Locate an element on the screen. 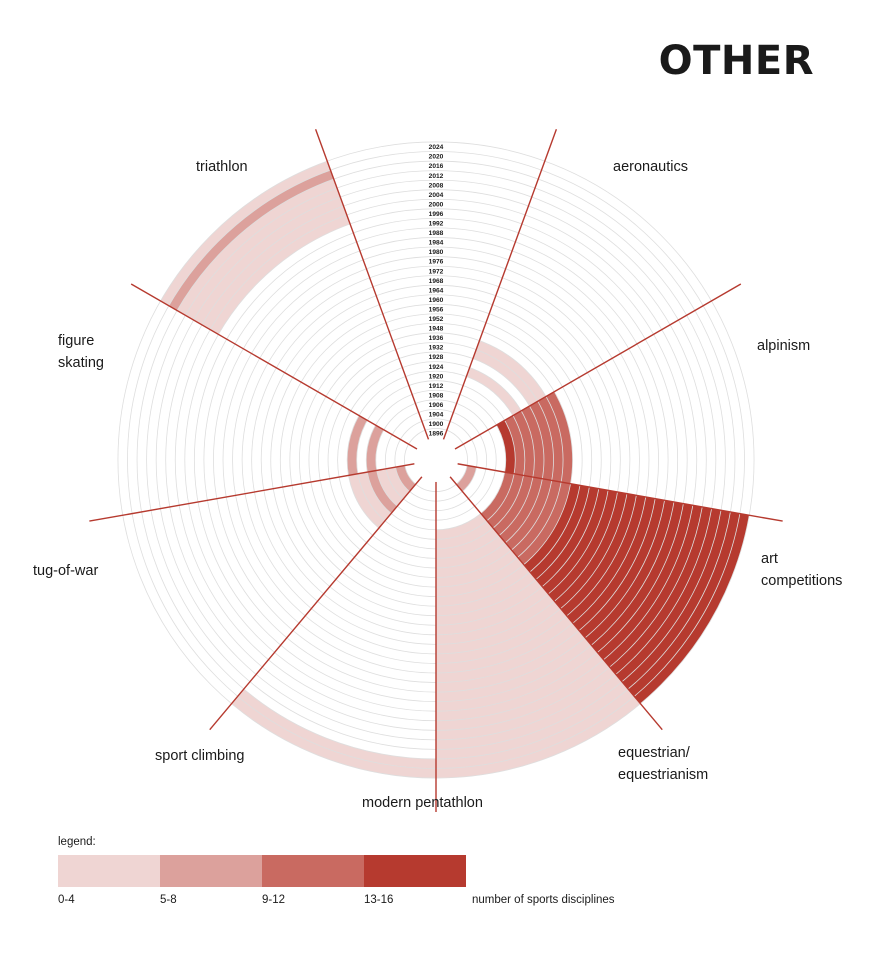  band-equestrian-equestrianism-2024 is located at coordinates (692, 608).